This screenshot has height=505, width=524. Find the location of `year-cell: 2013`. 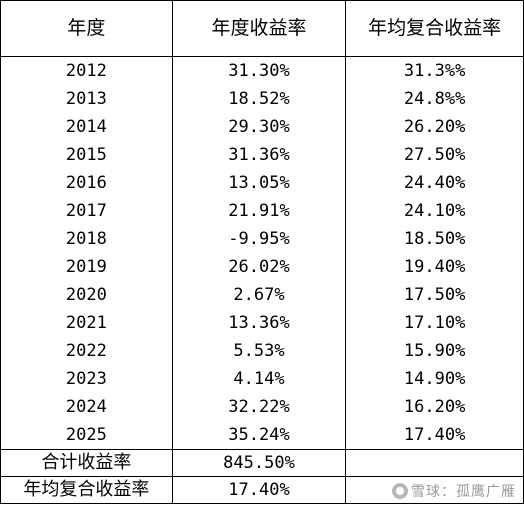

year-cell: 2013 is located at coordinates (86, 99).